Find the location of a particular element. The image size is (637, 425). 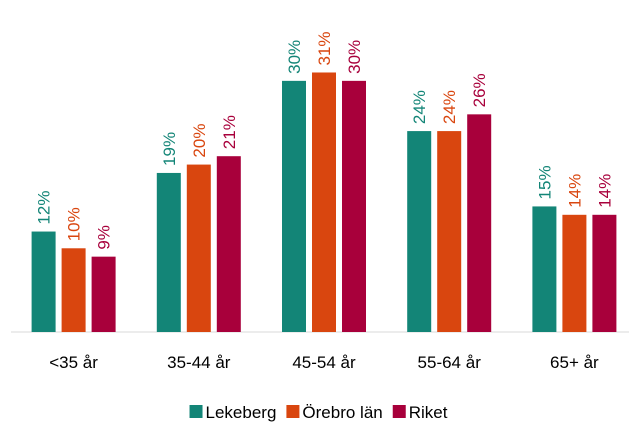

data-label: 9% is located at coordinates (104, 237).